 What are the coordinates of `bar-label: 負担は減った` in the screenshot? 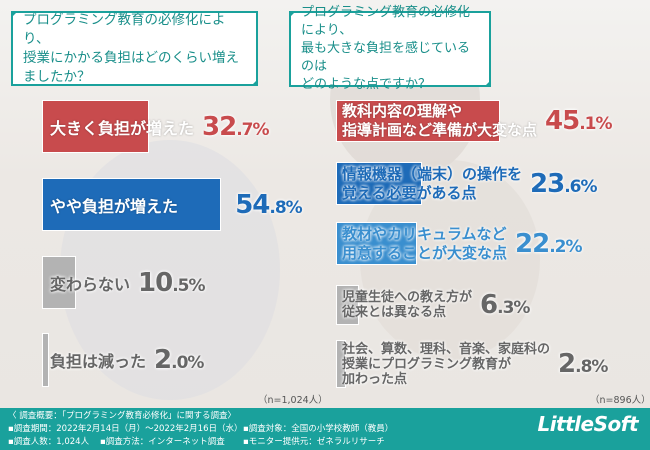 It's located at (98, 361).